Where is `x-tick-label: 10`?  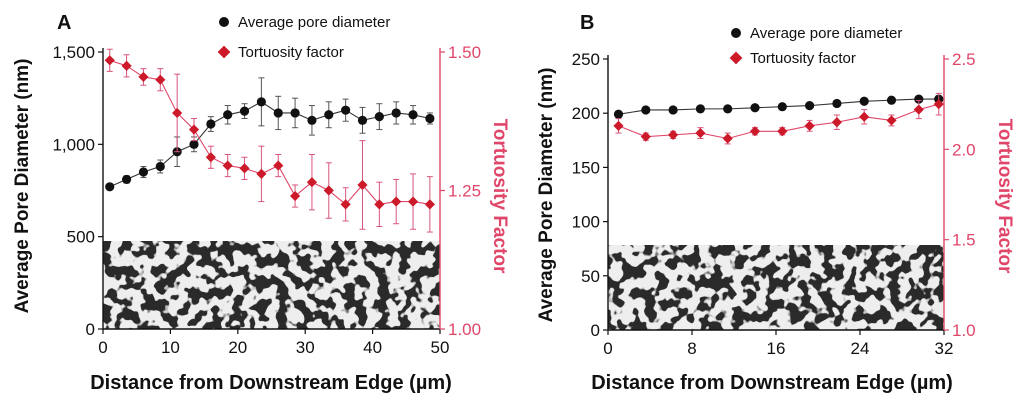
x-tick-label: 10 is located at coordinates (170, 347).